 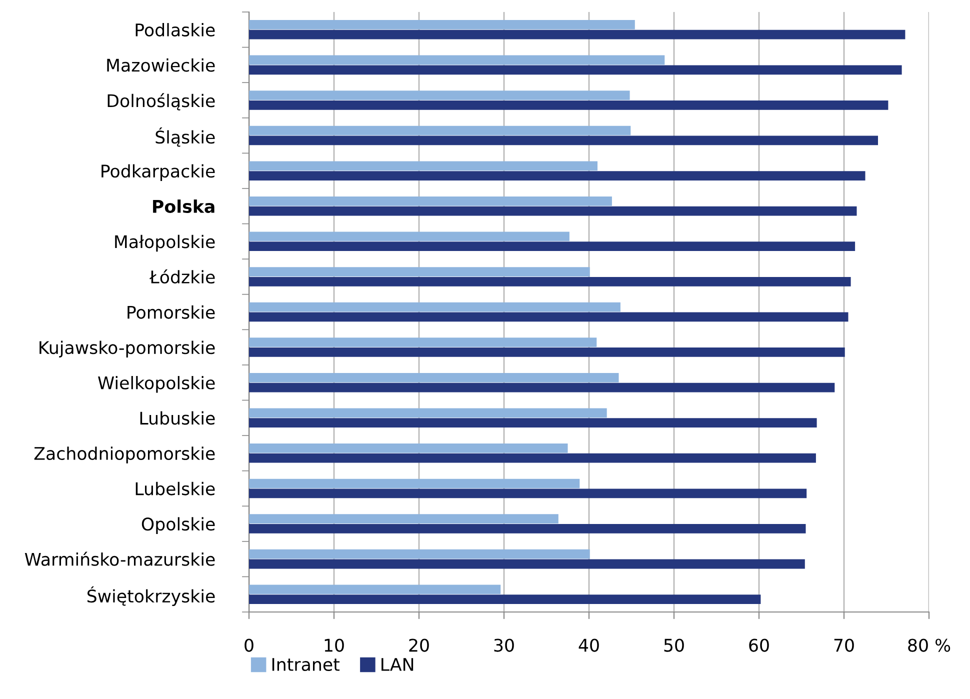 I want to click on y-tick-label: Śląskie, so click(x=185, y=137).